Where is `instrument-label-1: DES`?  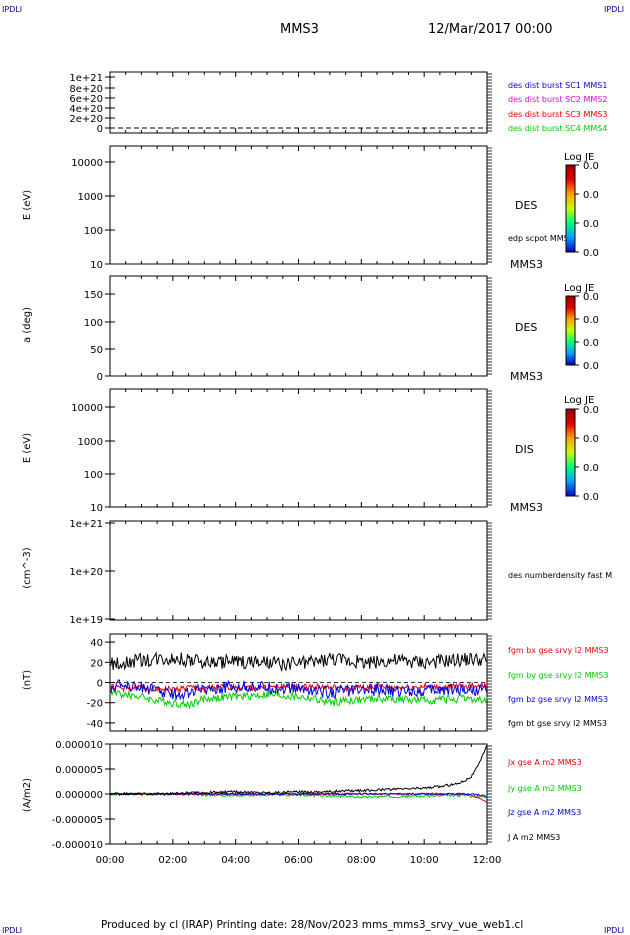 instrument-label-1: DES is located at coordinates (526, 205).